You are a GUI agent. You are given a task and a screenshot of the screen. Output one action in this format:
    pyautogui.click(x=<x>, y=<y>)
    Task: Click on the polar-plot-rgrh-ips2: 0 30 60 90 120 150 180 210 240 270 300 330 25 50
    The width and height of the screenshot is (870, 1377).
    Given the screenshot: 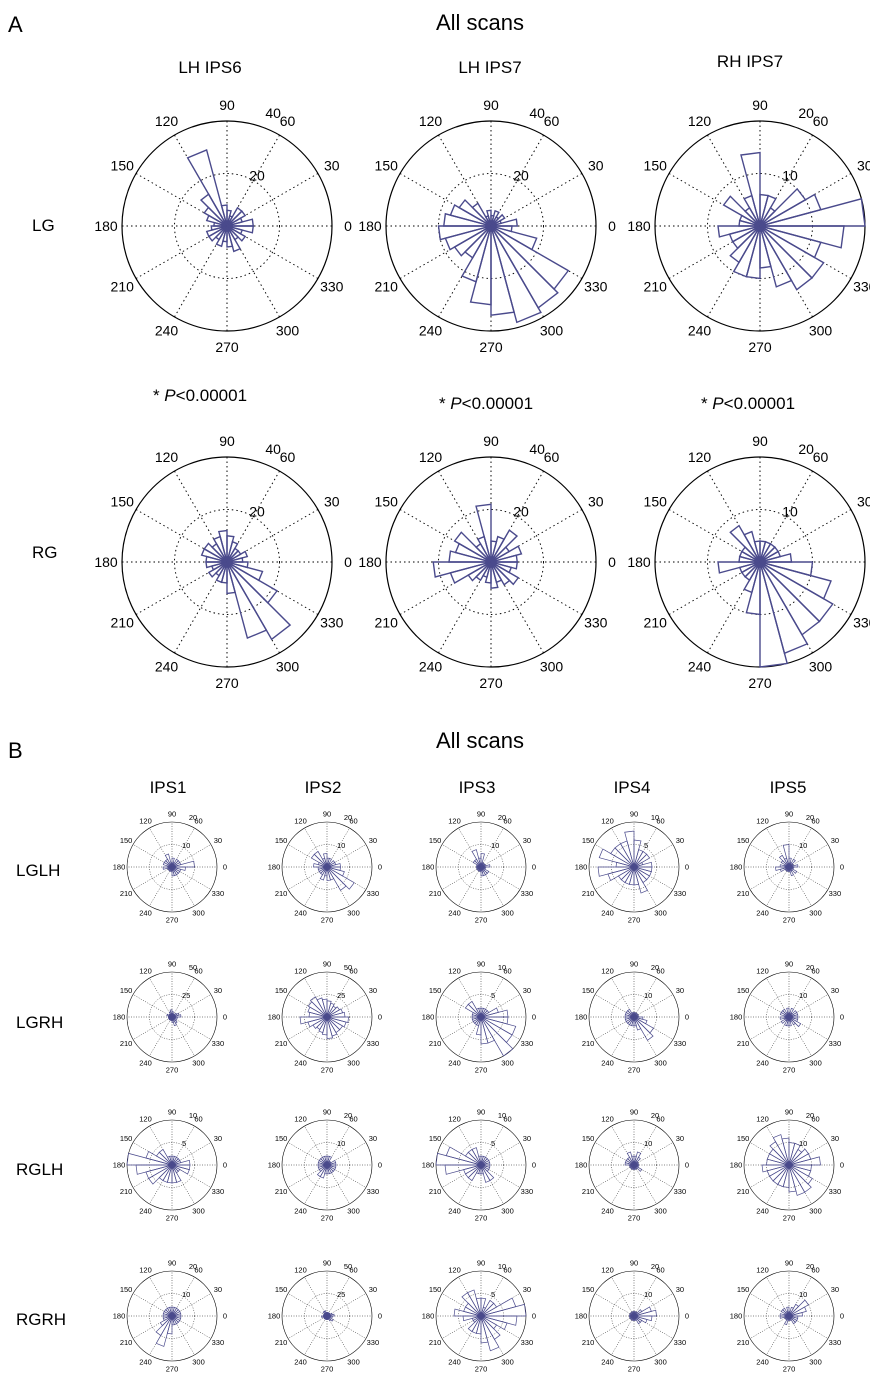 What is the action you would take?
    pyautogui.click(x=325, y=1316)
    